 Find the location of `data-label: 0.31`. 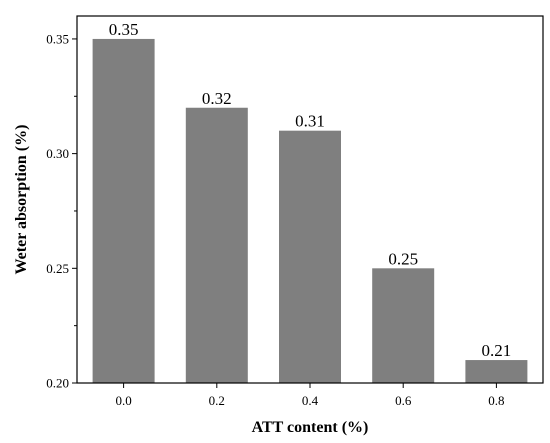

data-label: 0.31 is located at coordinates (310, 121).